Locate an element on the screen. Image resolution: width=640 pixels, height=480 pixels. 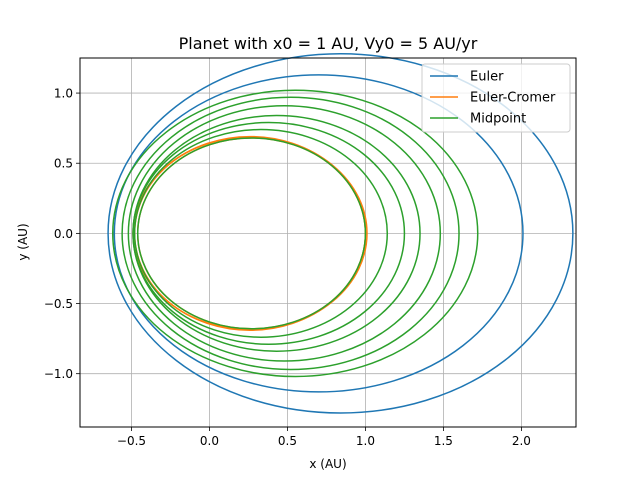
y-tick-label: 0.5 is located at coordinates (63, 164).